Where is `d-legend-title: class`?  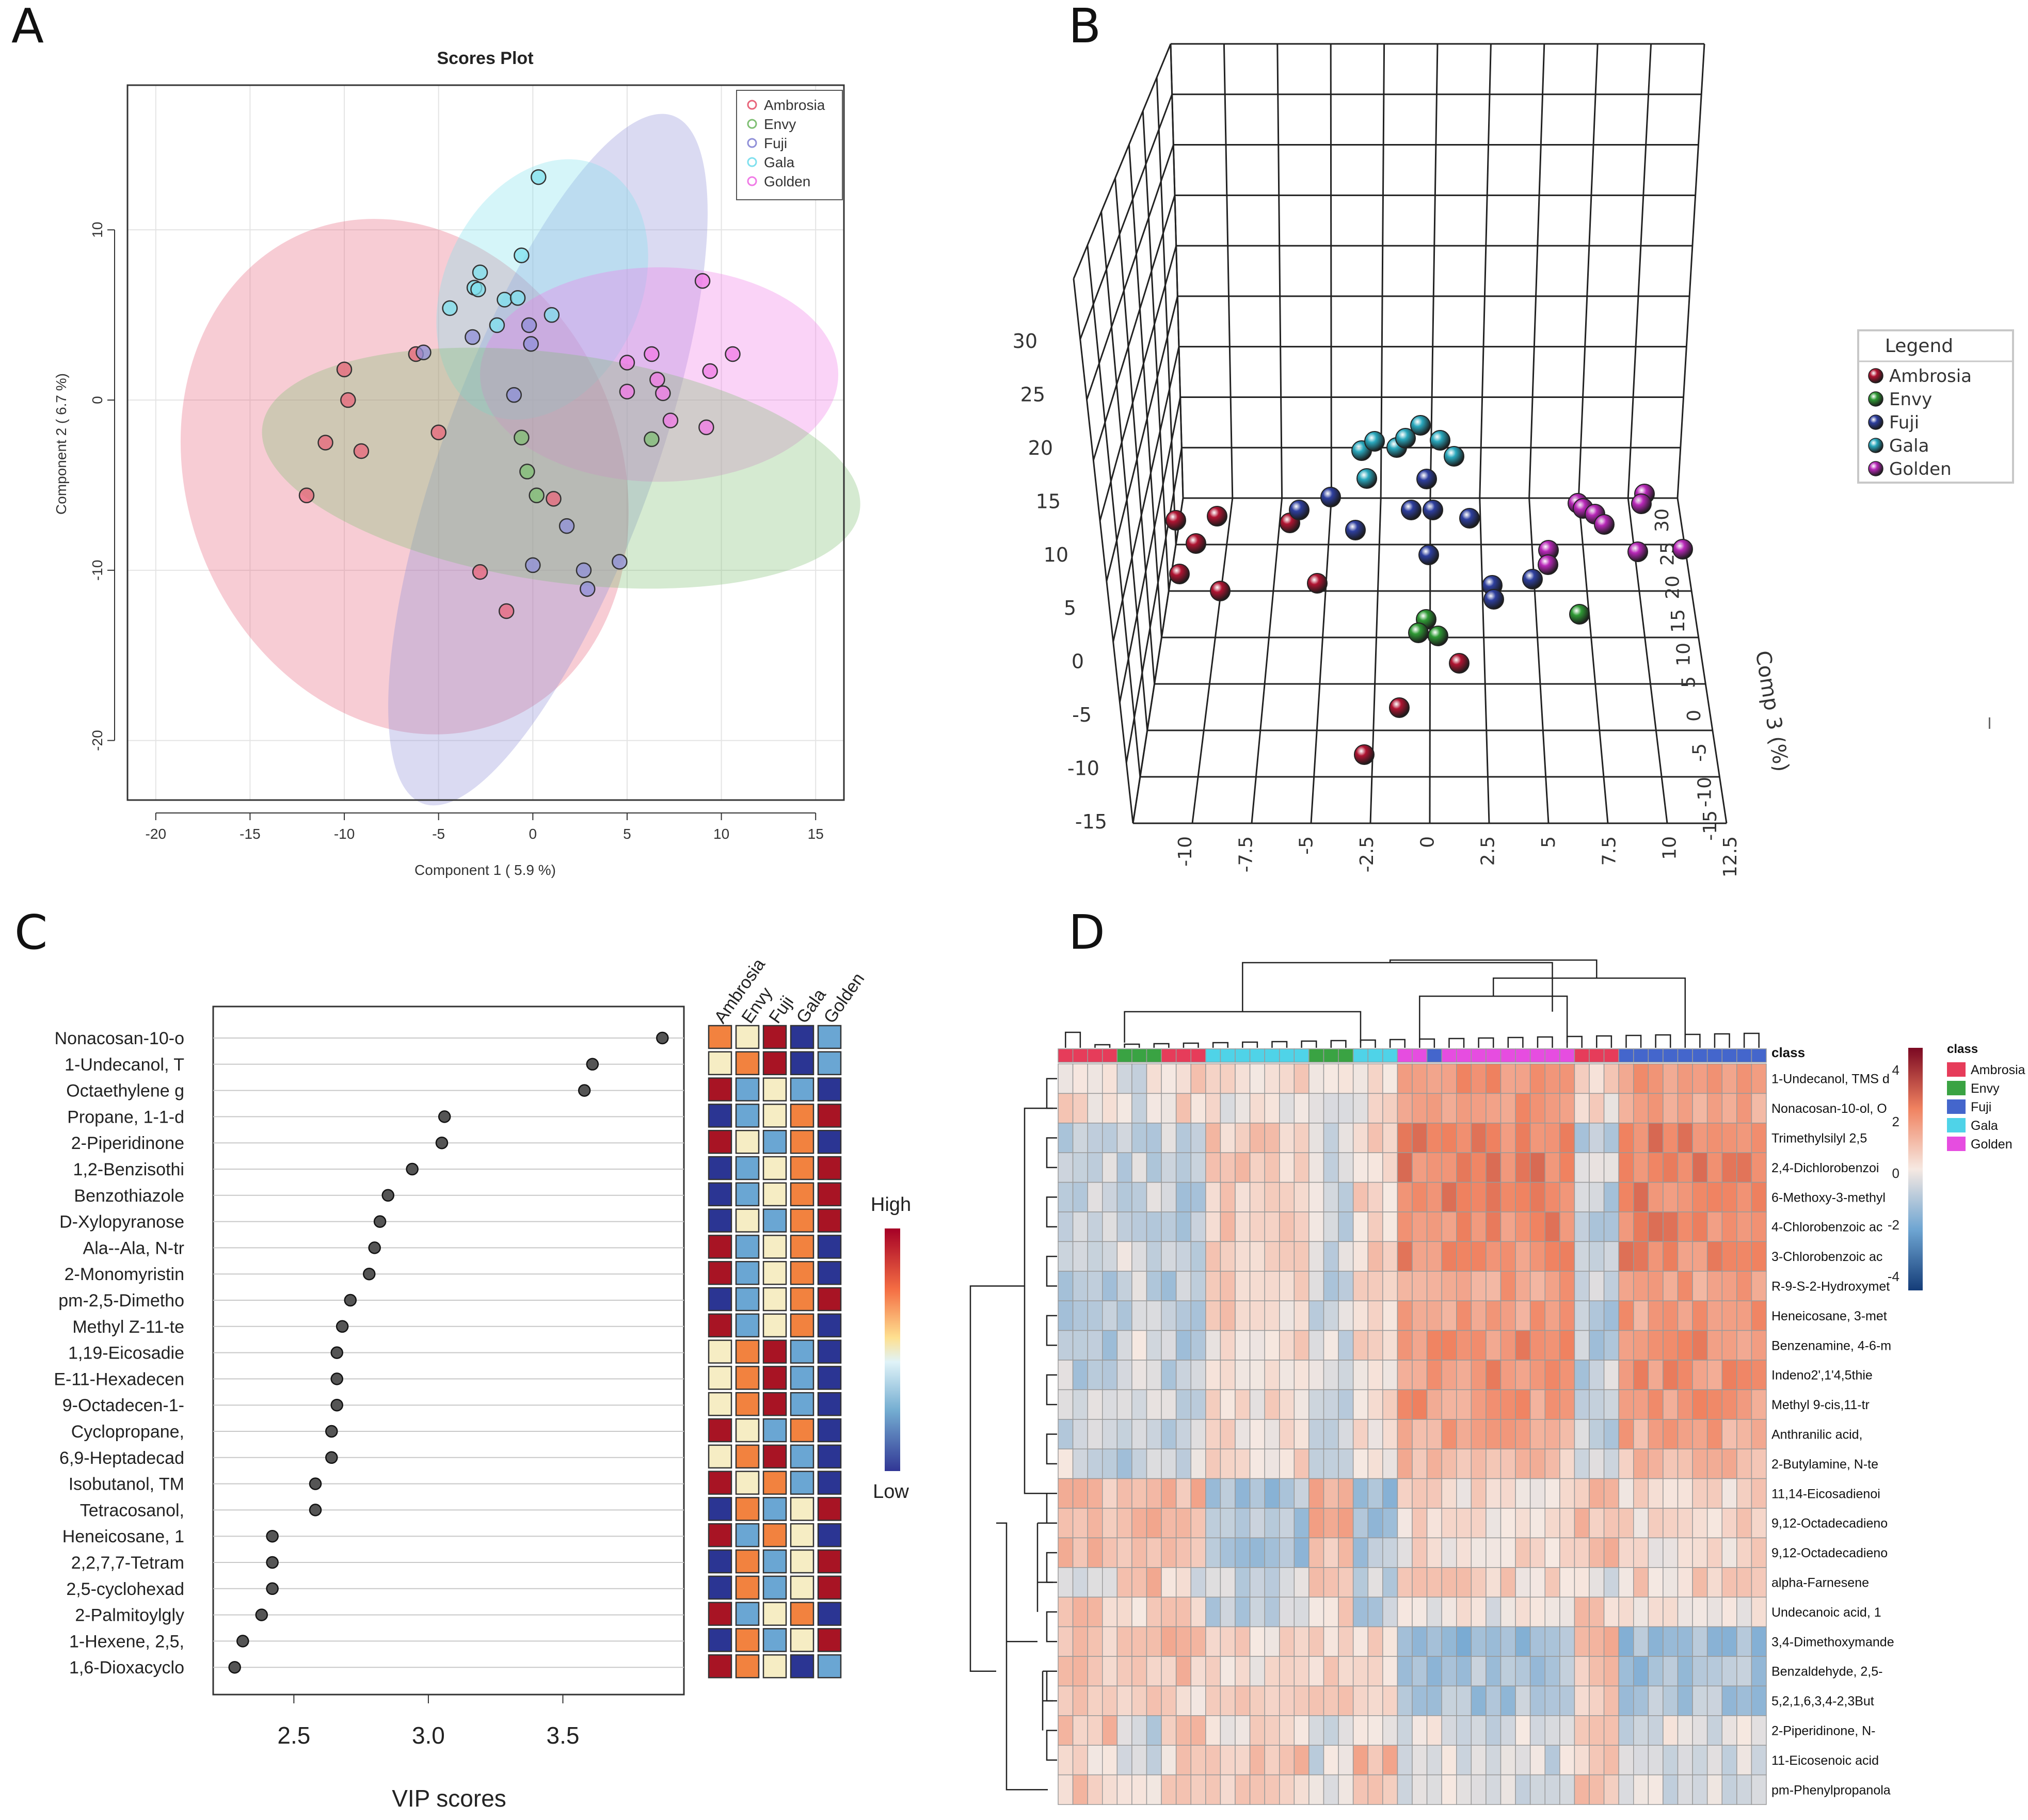
d-legend-title: class is located at coordinates (1963, 1049).